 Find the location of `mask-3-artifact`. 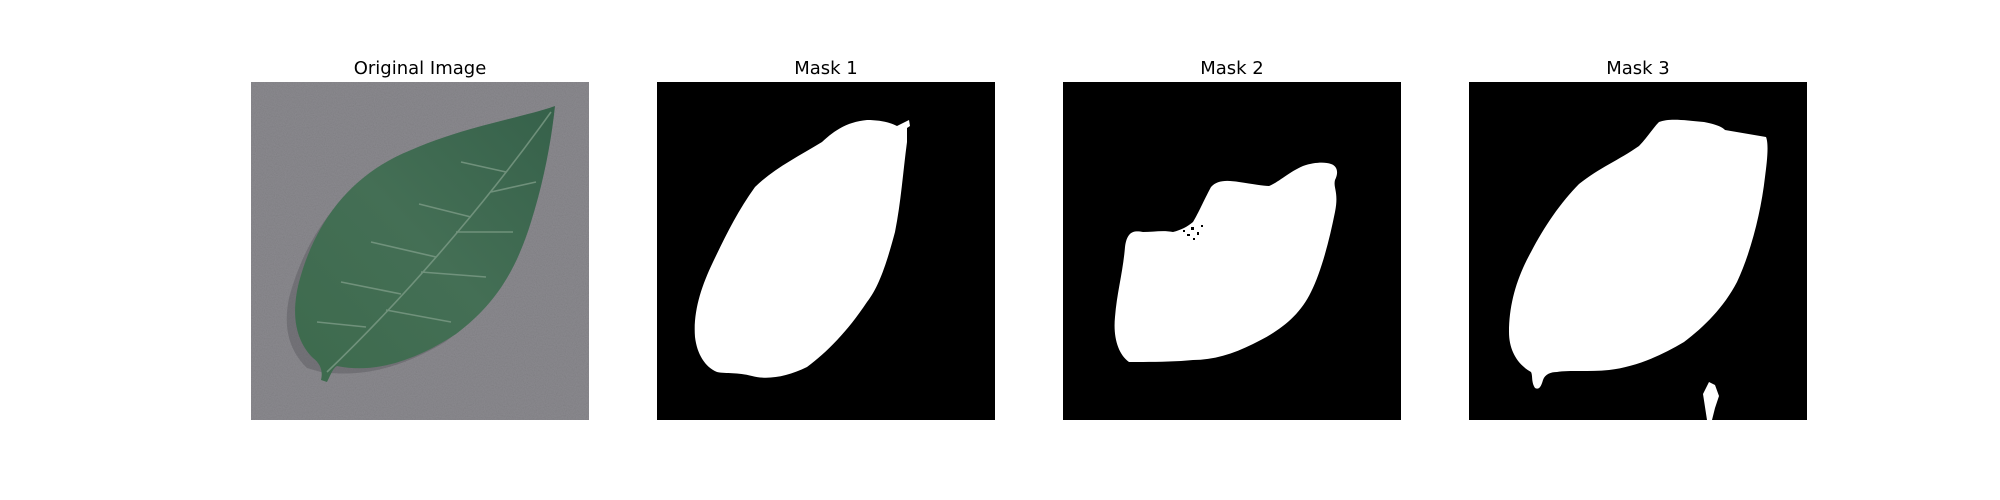

mask-3-artifact is located at coordinates (1711, 401).